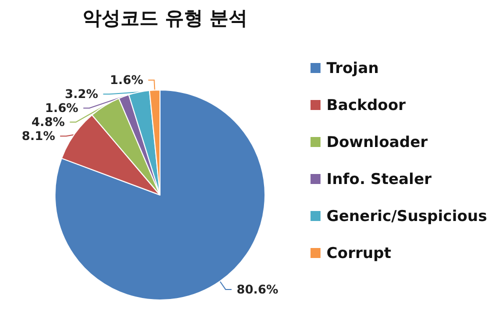  Describe the element at coordinates (48, 122) in the screenshot. I see `data-label: 4.8%` at that location.